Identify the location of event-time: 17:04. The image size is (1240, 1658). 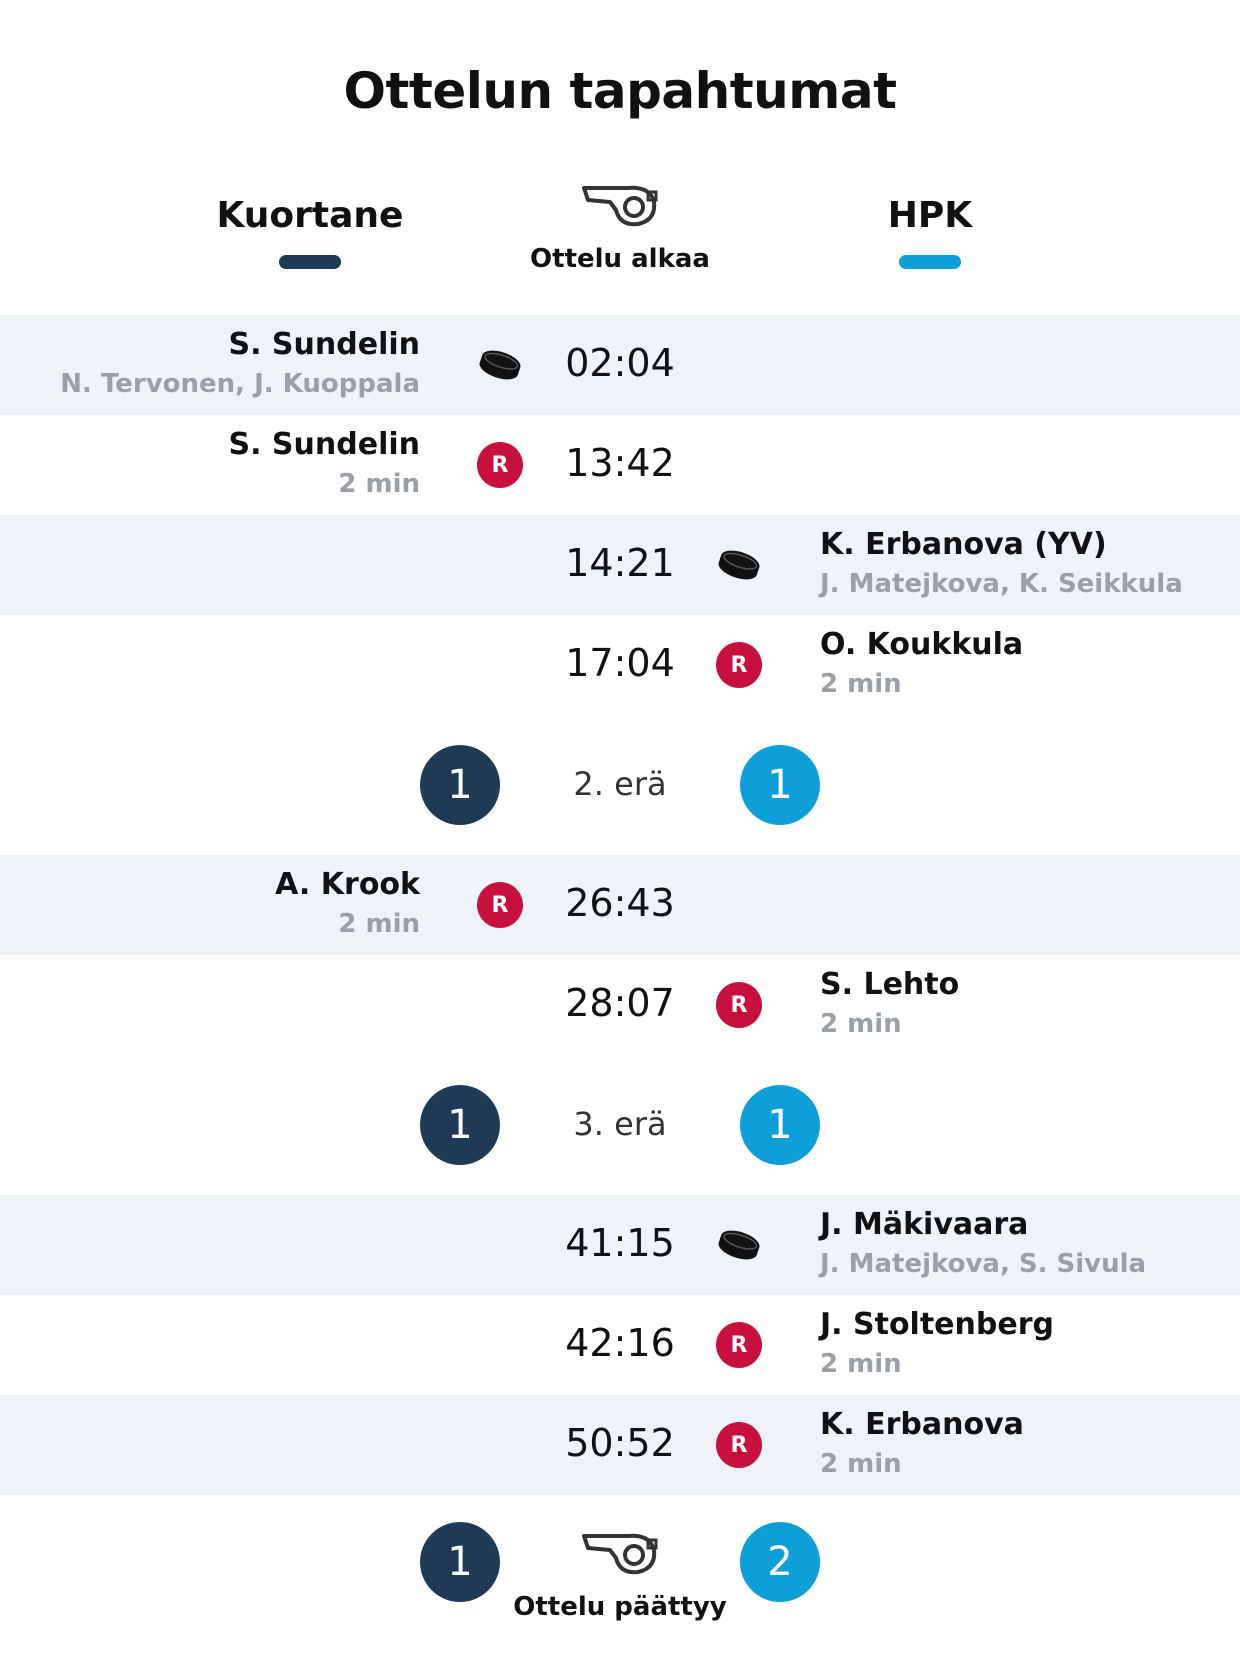
(620, 663).